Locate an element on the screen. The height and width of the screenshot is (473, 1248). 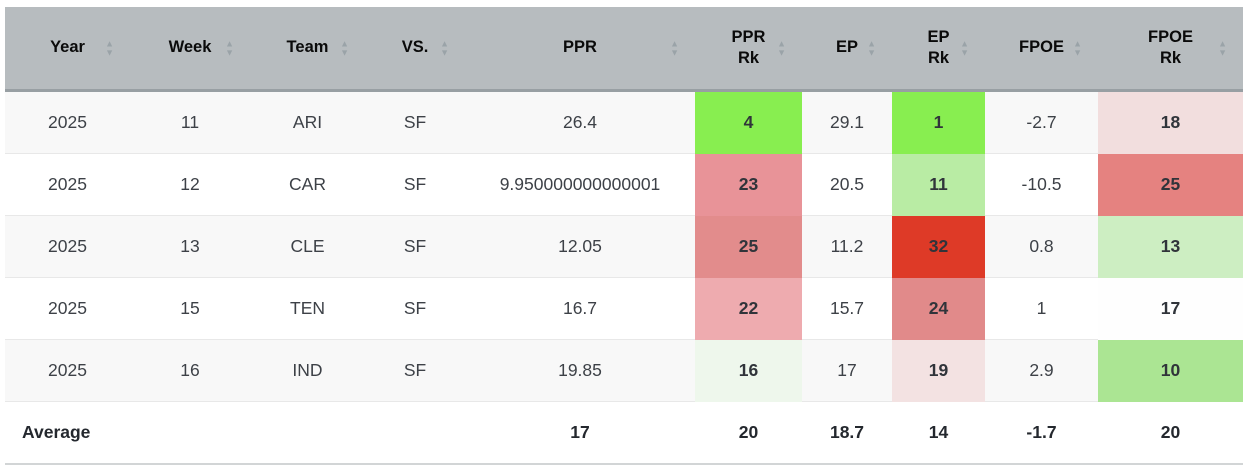
ep-rank-cell: 19 is located at coordinates (938, 370).